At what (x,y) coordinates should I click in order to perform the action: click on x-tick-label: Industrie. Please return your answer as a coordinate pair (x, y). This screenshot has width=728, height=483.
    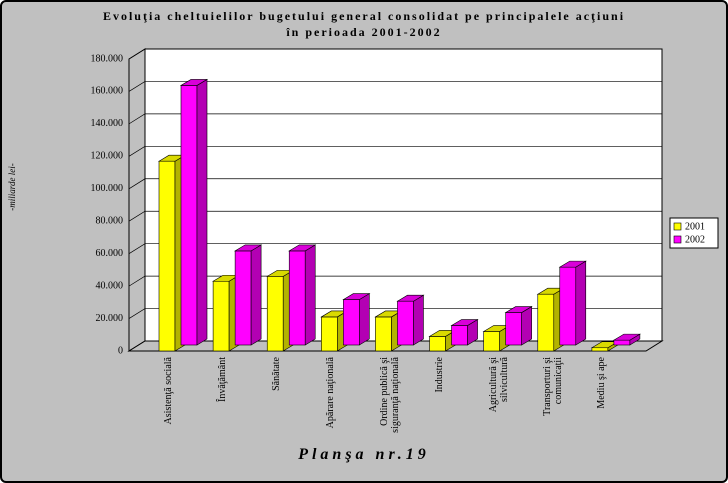
    Looking at the image, I should click on (439, 375).